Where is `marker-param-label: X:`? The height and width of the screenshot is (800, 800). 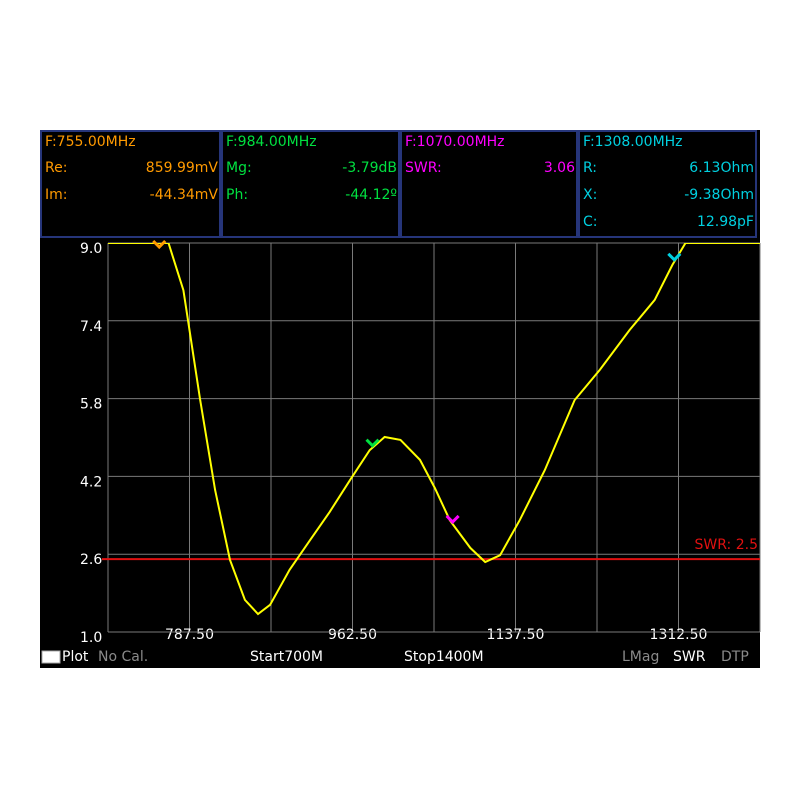 marker-param-label: X: is located at coordinates (590, 195).